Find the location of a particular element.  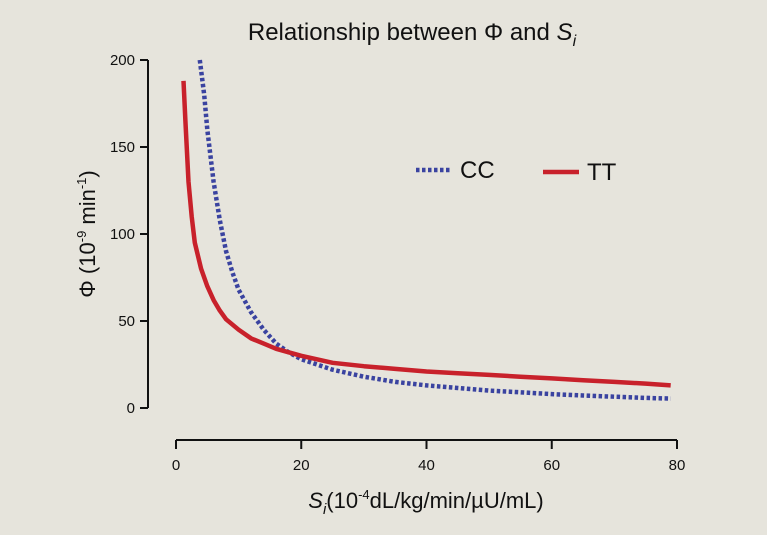

chart-title: Relationship between Φ and Si is located at coordinates (412, 34).